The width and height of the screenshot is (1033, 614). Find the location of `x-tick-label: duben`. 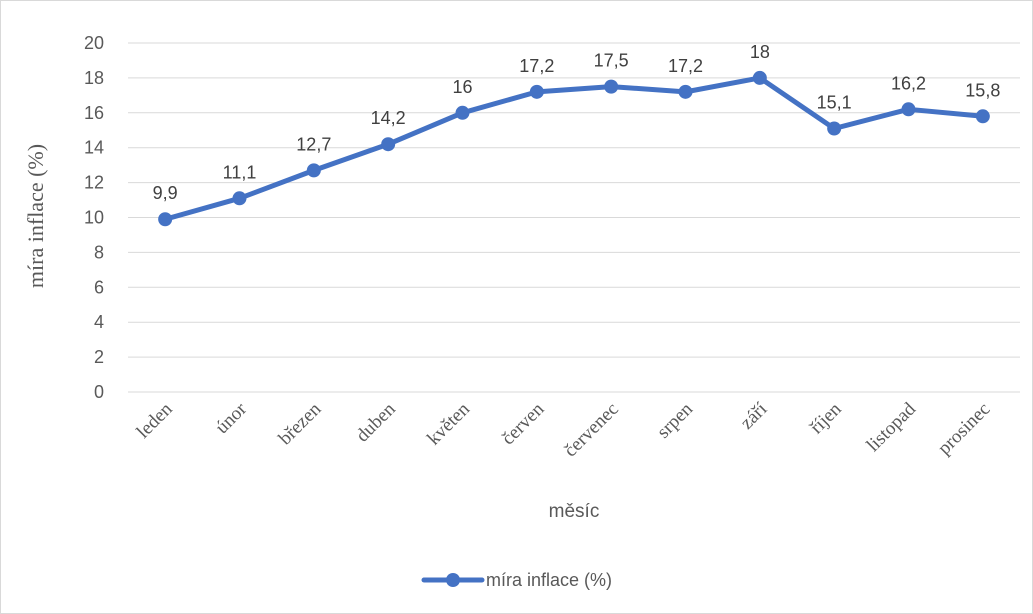

x-tick-label: duben is located at coordinates (376, 422).